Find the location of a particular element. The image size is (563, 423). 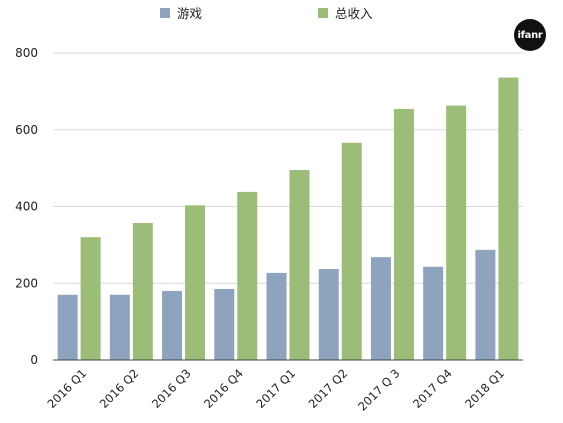

legend-label-series-1: 游戏 is located at coordinates (189, 13).